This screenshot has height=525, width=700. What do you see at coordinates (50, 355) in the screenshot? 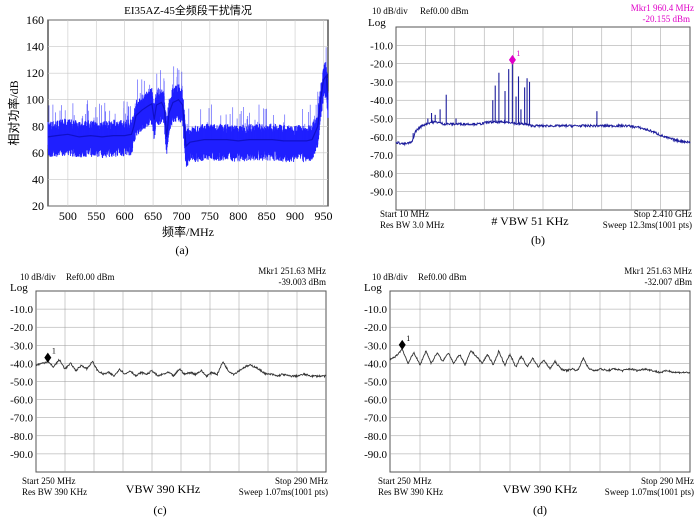
I see `chart-c-marker: 1` at bounding box center [50, 355].